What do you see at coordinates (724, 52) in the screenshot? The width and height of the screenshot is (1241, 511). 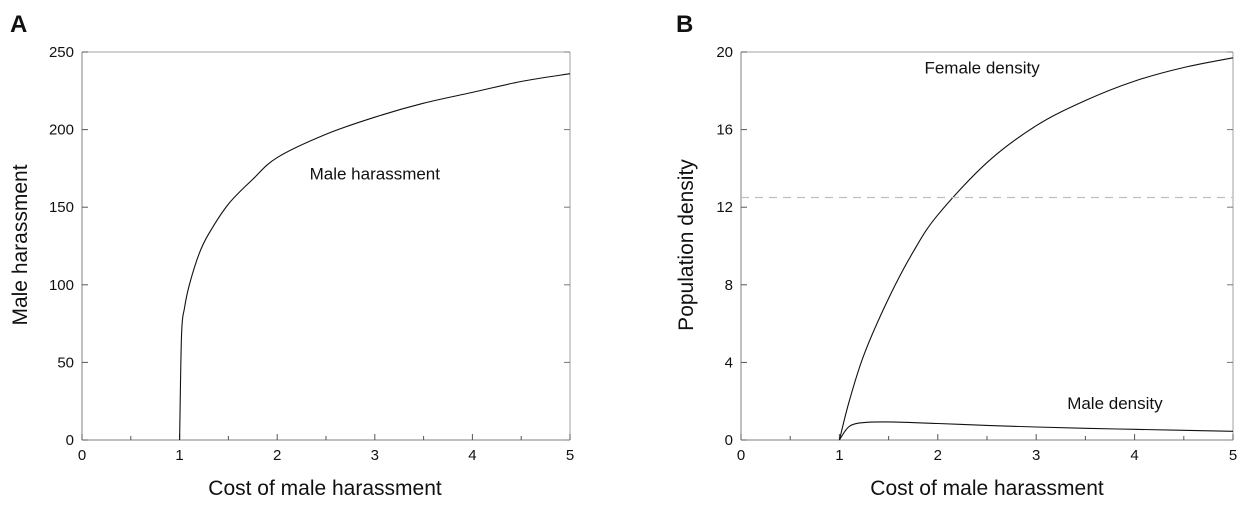 I see `panel-b-y-tick-label: 20` at bounding box center [724, 52].